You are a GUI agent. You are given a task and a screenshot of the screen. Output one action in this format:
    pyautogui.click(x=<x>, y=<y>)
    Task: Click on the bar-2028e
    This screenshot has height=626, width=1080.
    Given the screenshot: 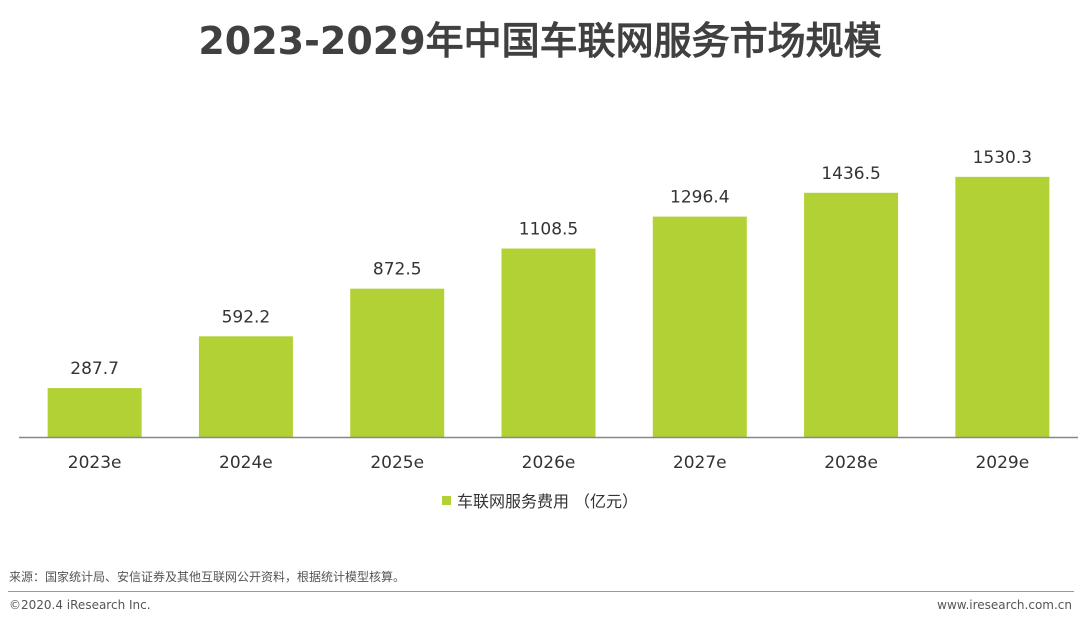 What is the action you would take?
    pyautogui.click(x=851, y=314)
    